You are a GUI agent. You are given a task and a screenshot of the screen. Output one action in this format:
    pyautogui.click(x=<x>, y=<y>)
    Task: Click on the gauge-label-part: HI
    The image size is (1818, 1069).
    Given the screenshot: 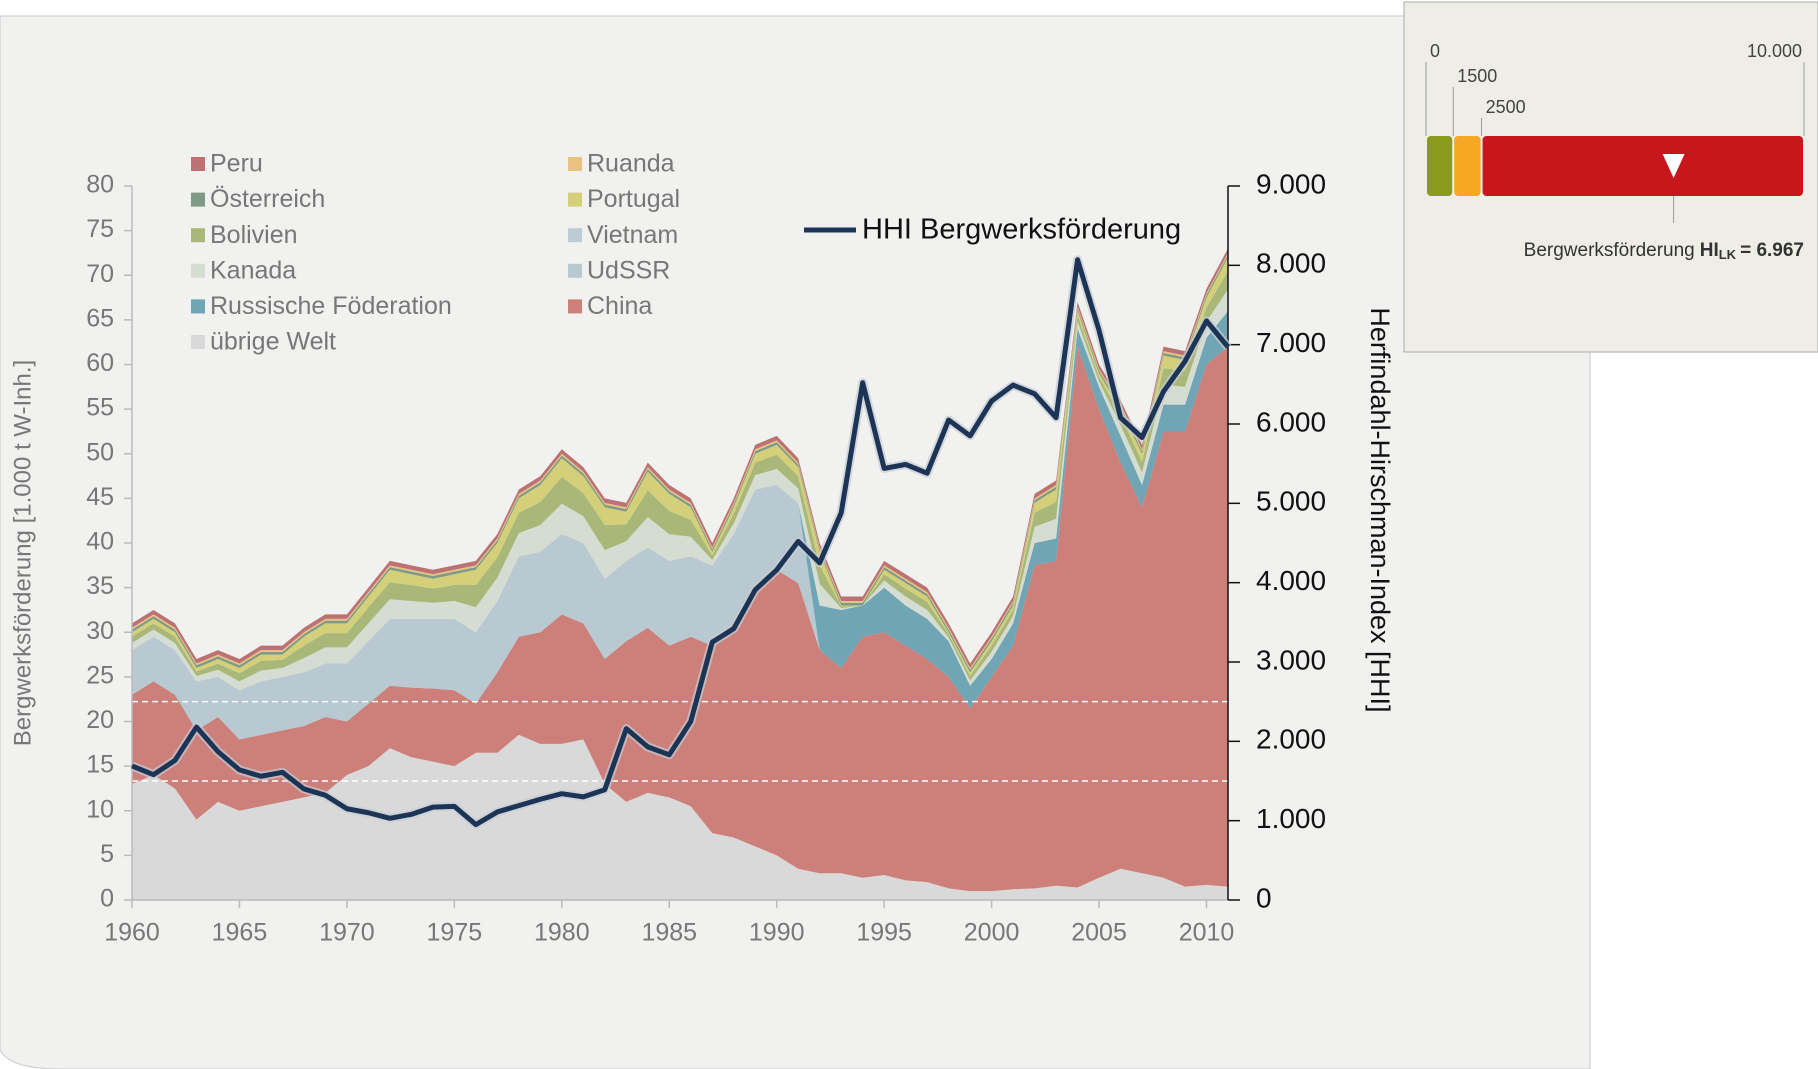 What is the action you would take?
    pyautogui.click(x=1709, y=250)
    